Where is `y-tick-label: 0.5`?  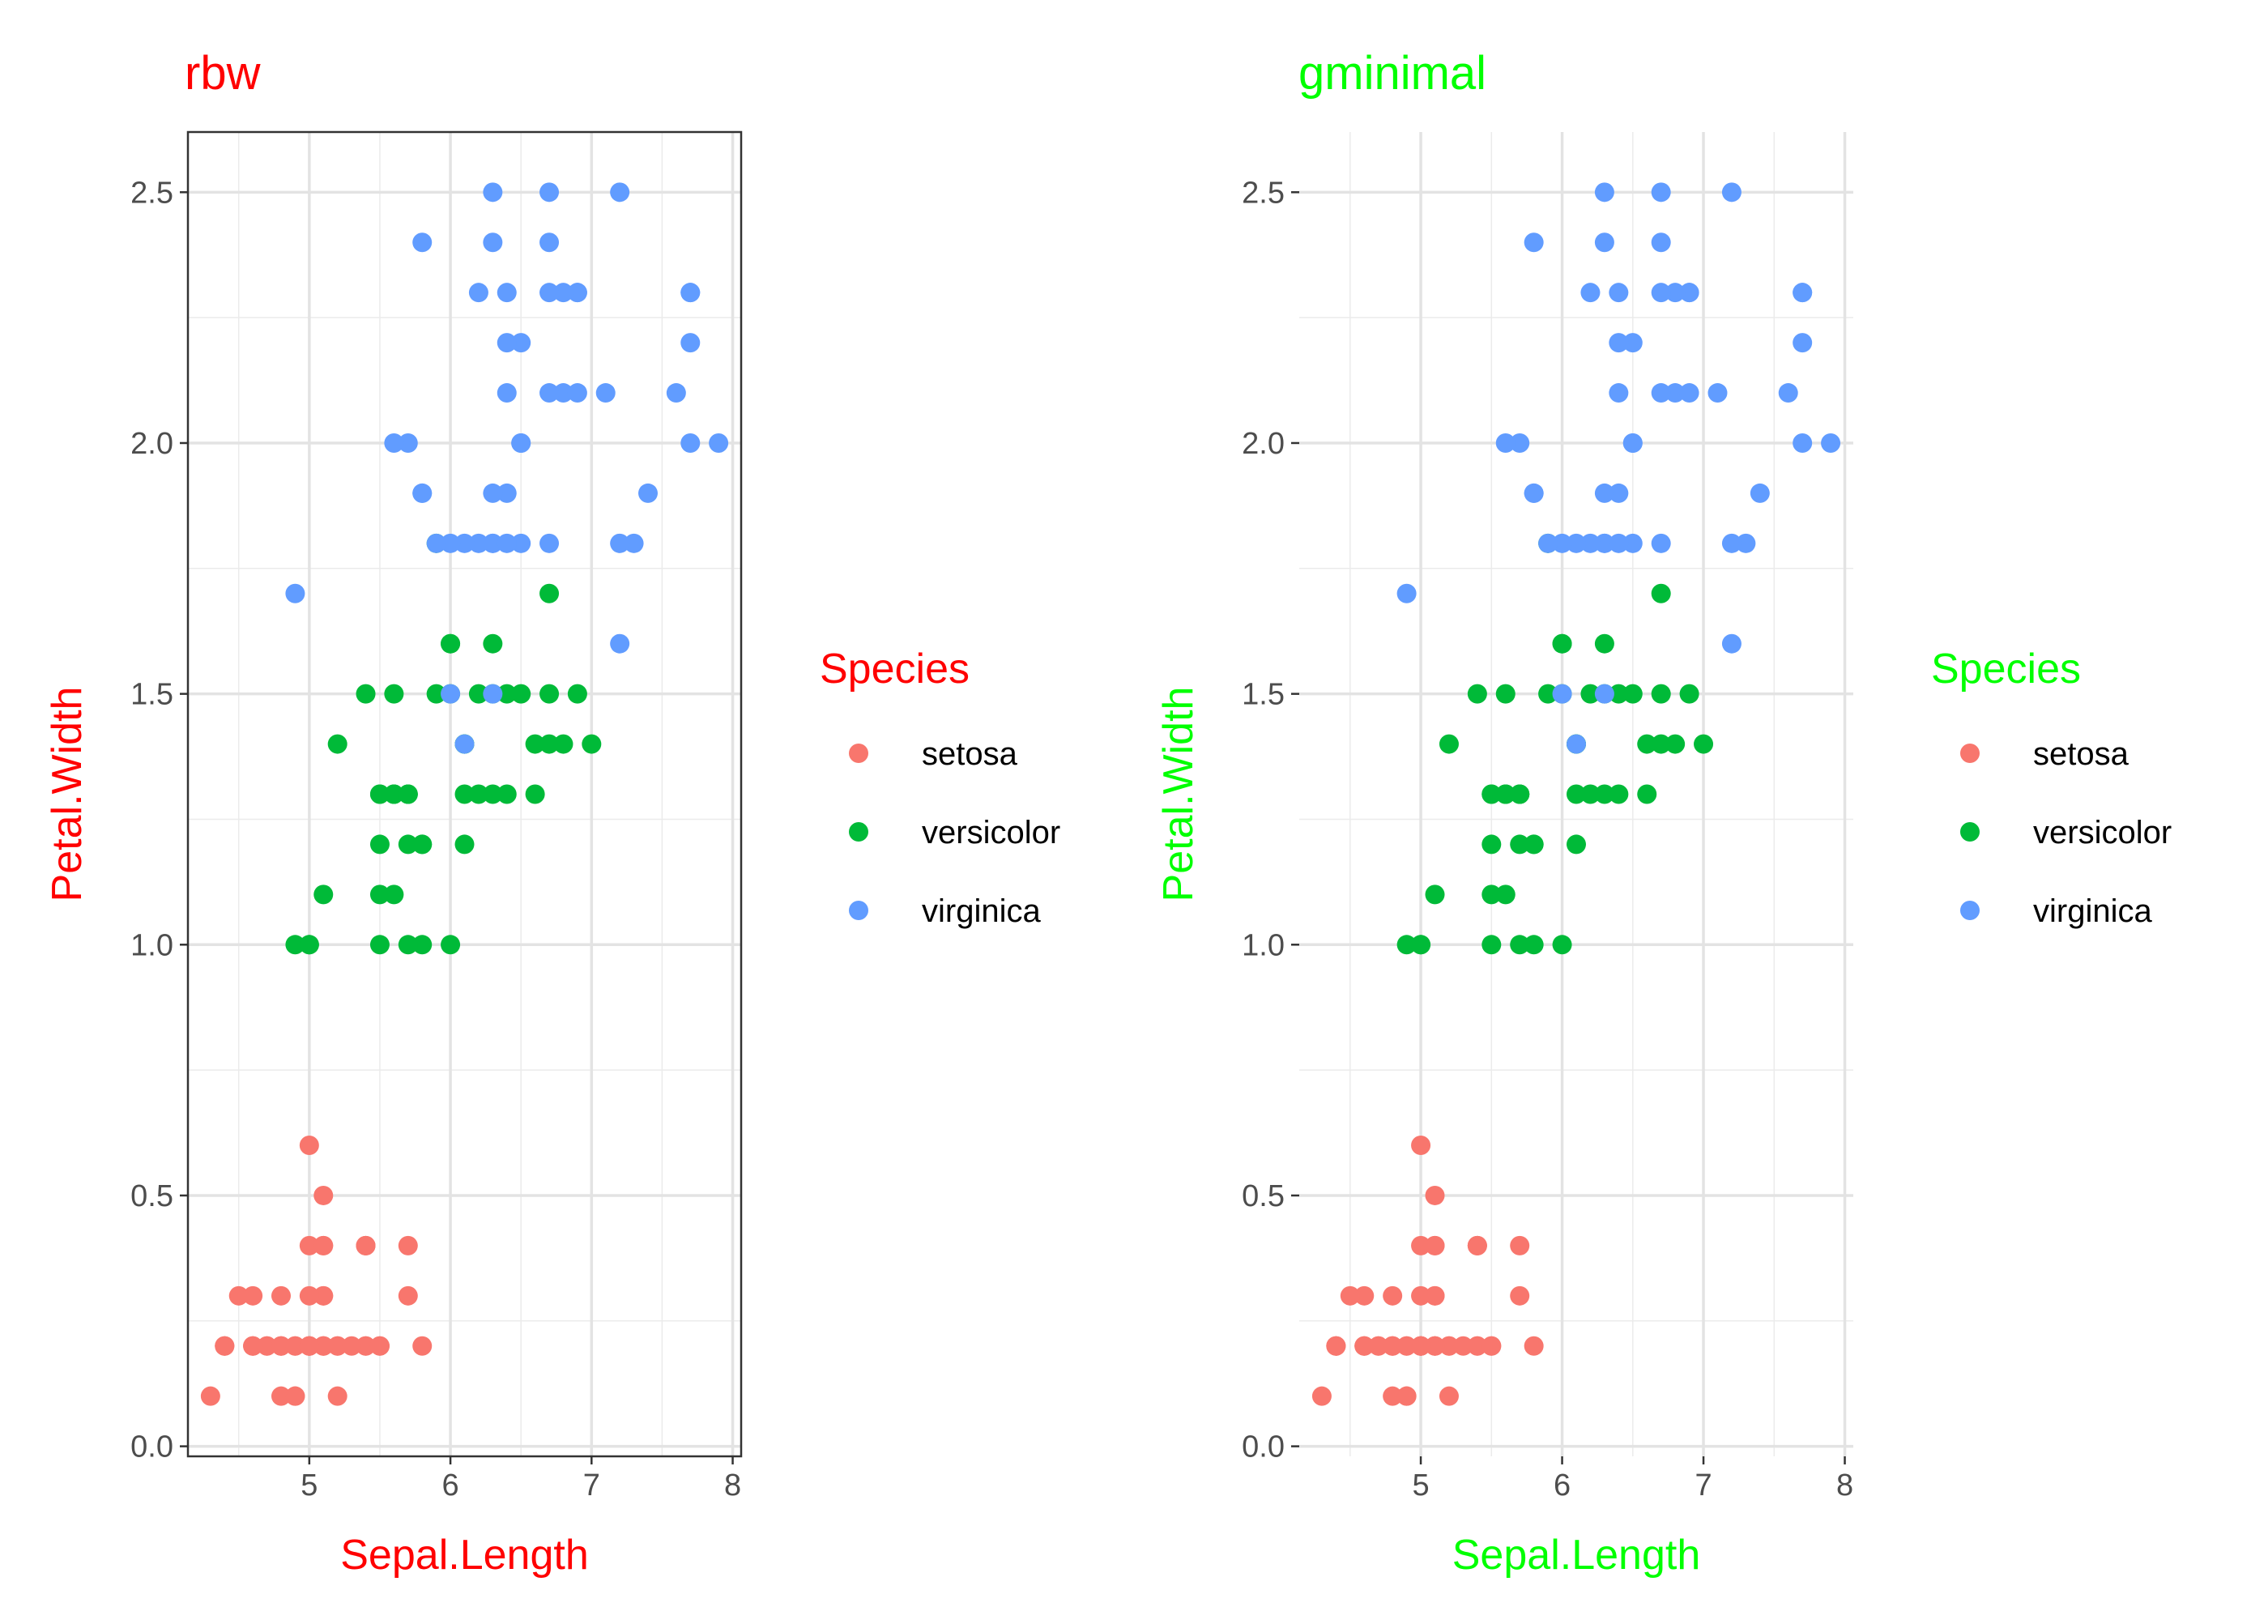 y-tick-label: 0.5 is located at coordinates (1263, 1196).